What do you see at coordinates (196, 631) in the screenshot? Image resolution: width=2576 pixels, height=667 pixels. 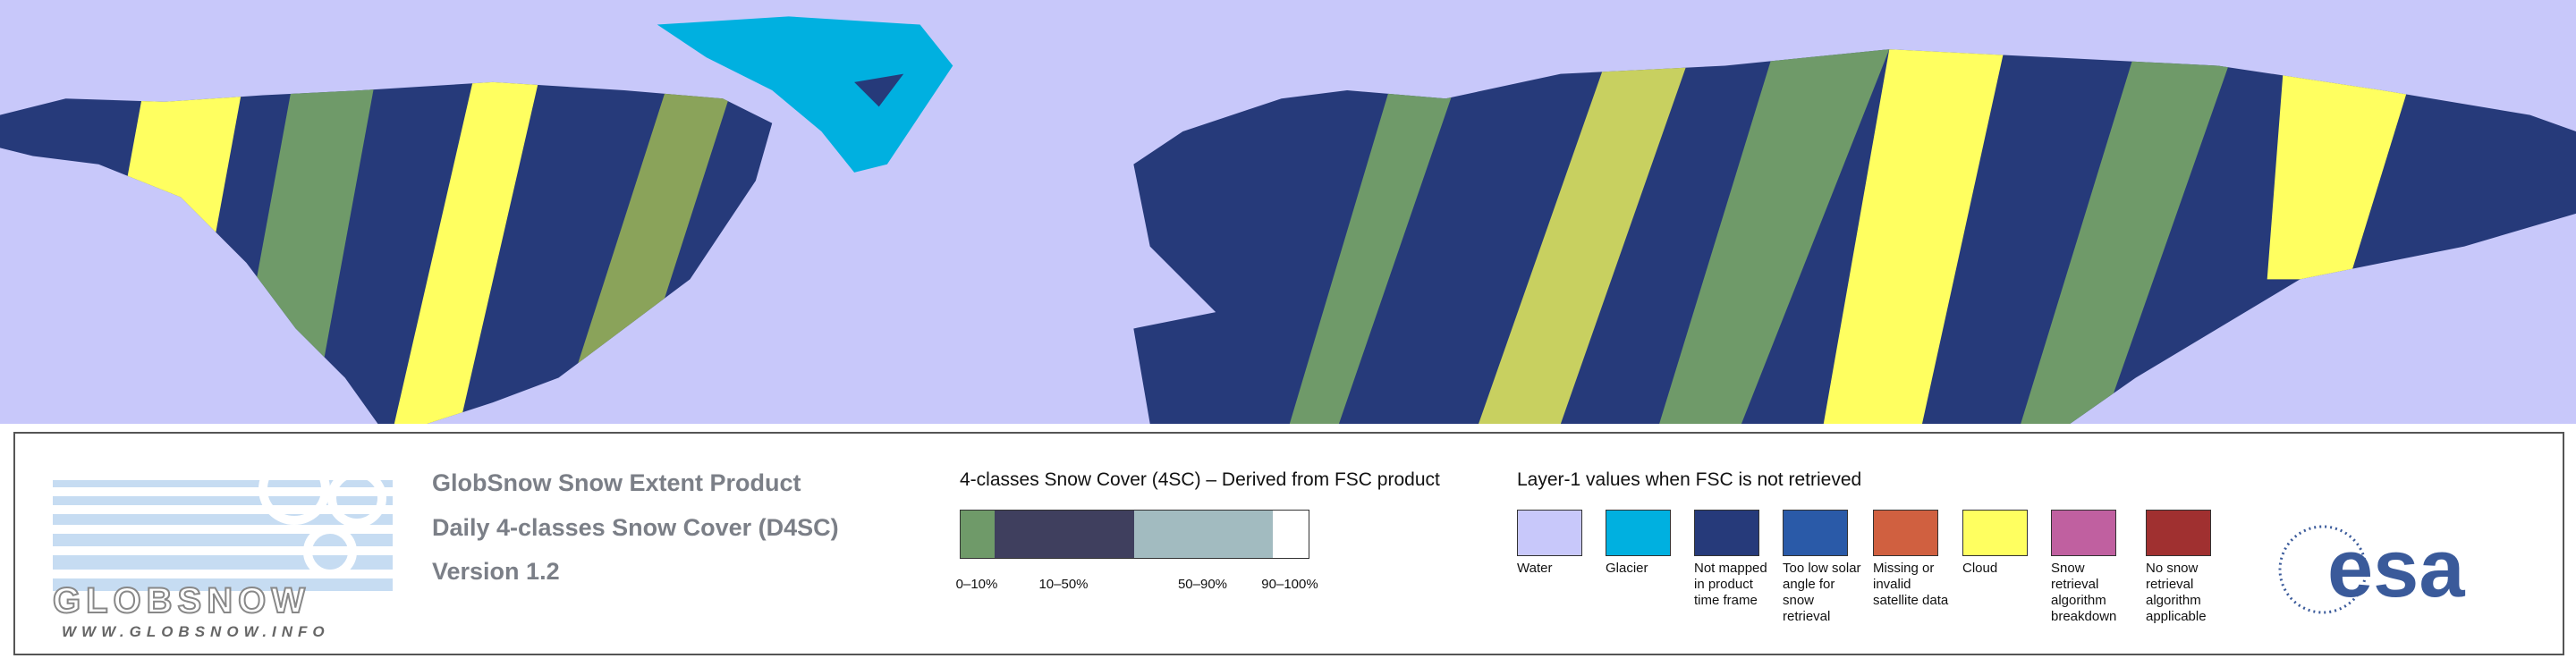 I see `logo-url: WWW.GLOBSNOW.INFO` at bounding box center [196, 631].